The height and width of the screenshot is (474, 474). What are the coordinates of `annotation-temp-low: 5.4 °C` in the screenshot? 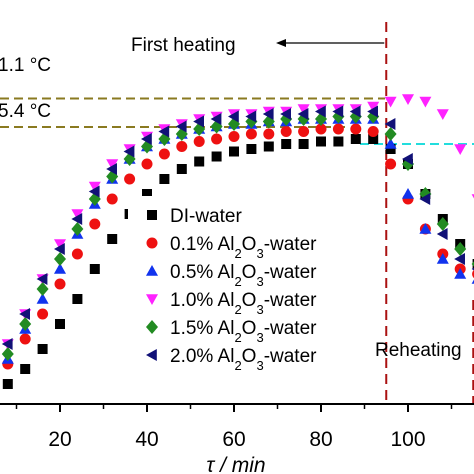 It's located at (25, 111).